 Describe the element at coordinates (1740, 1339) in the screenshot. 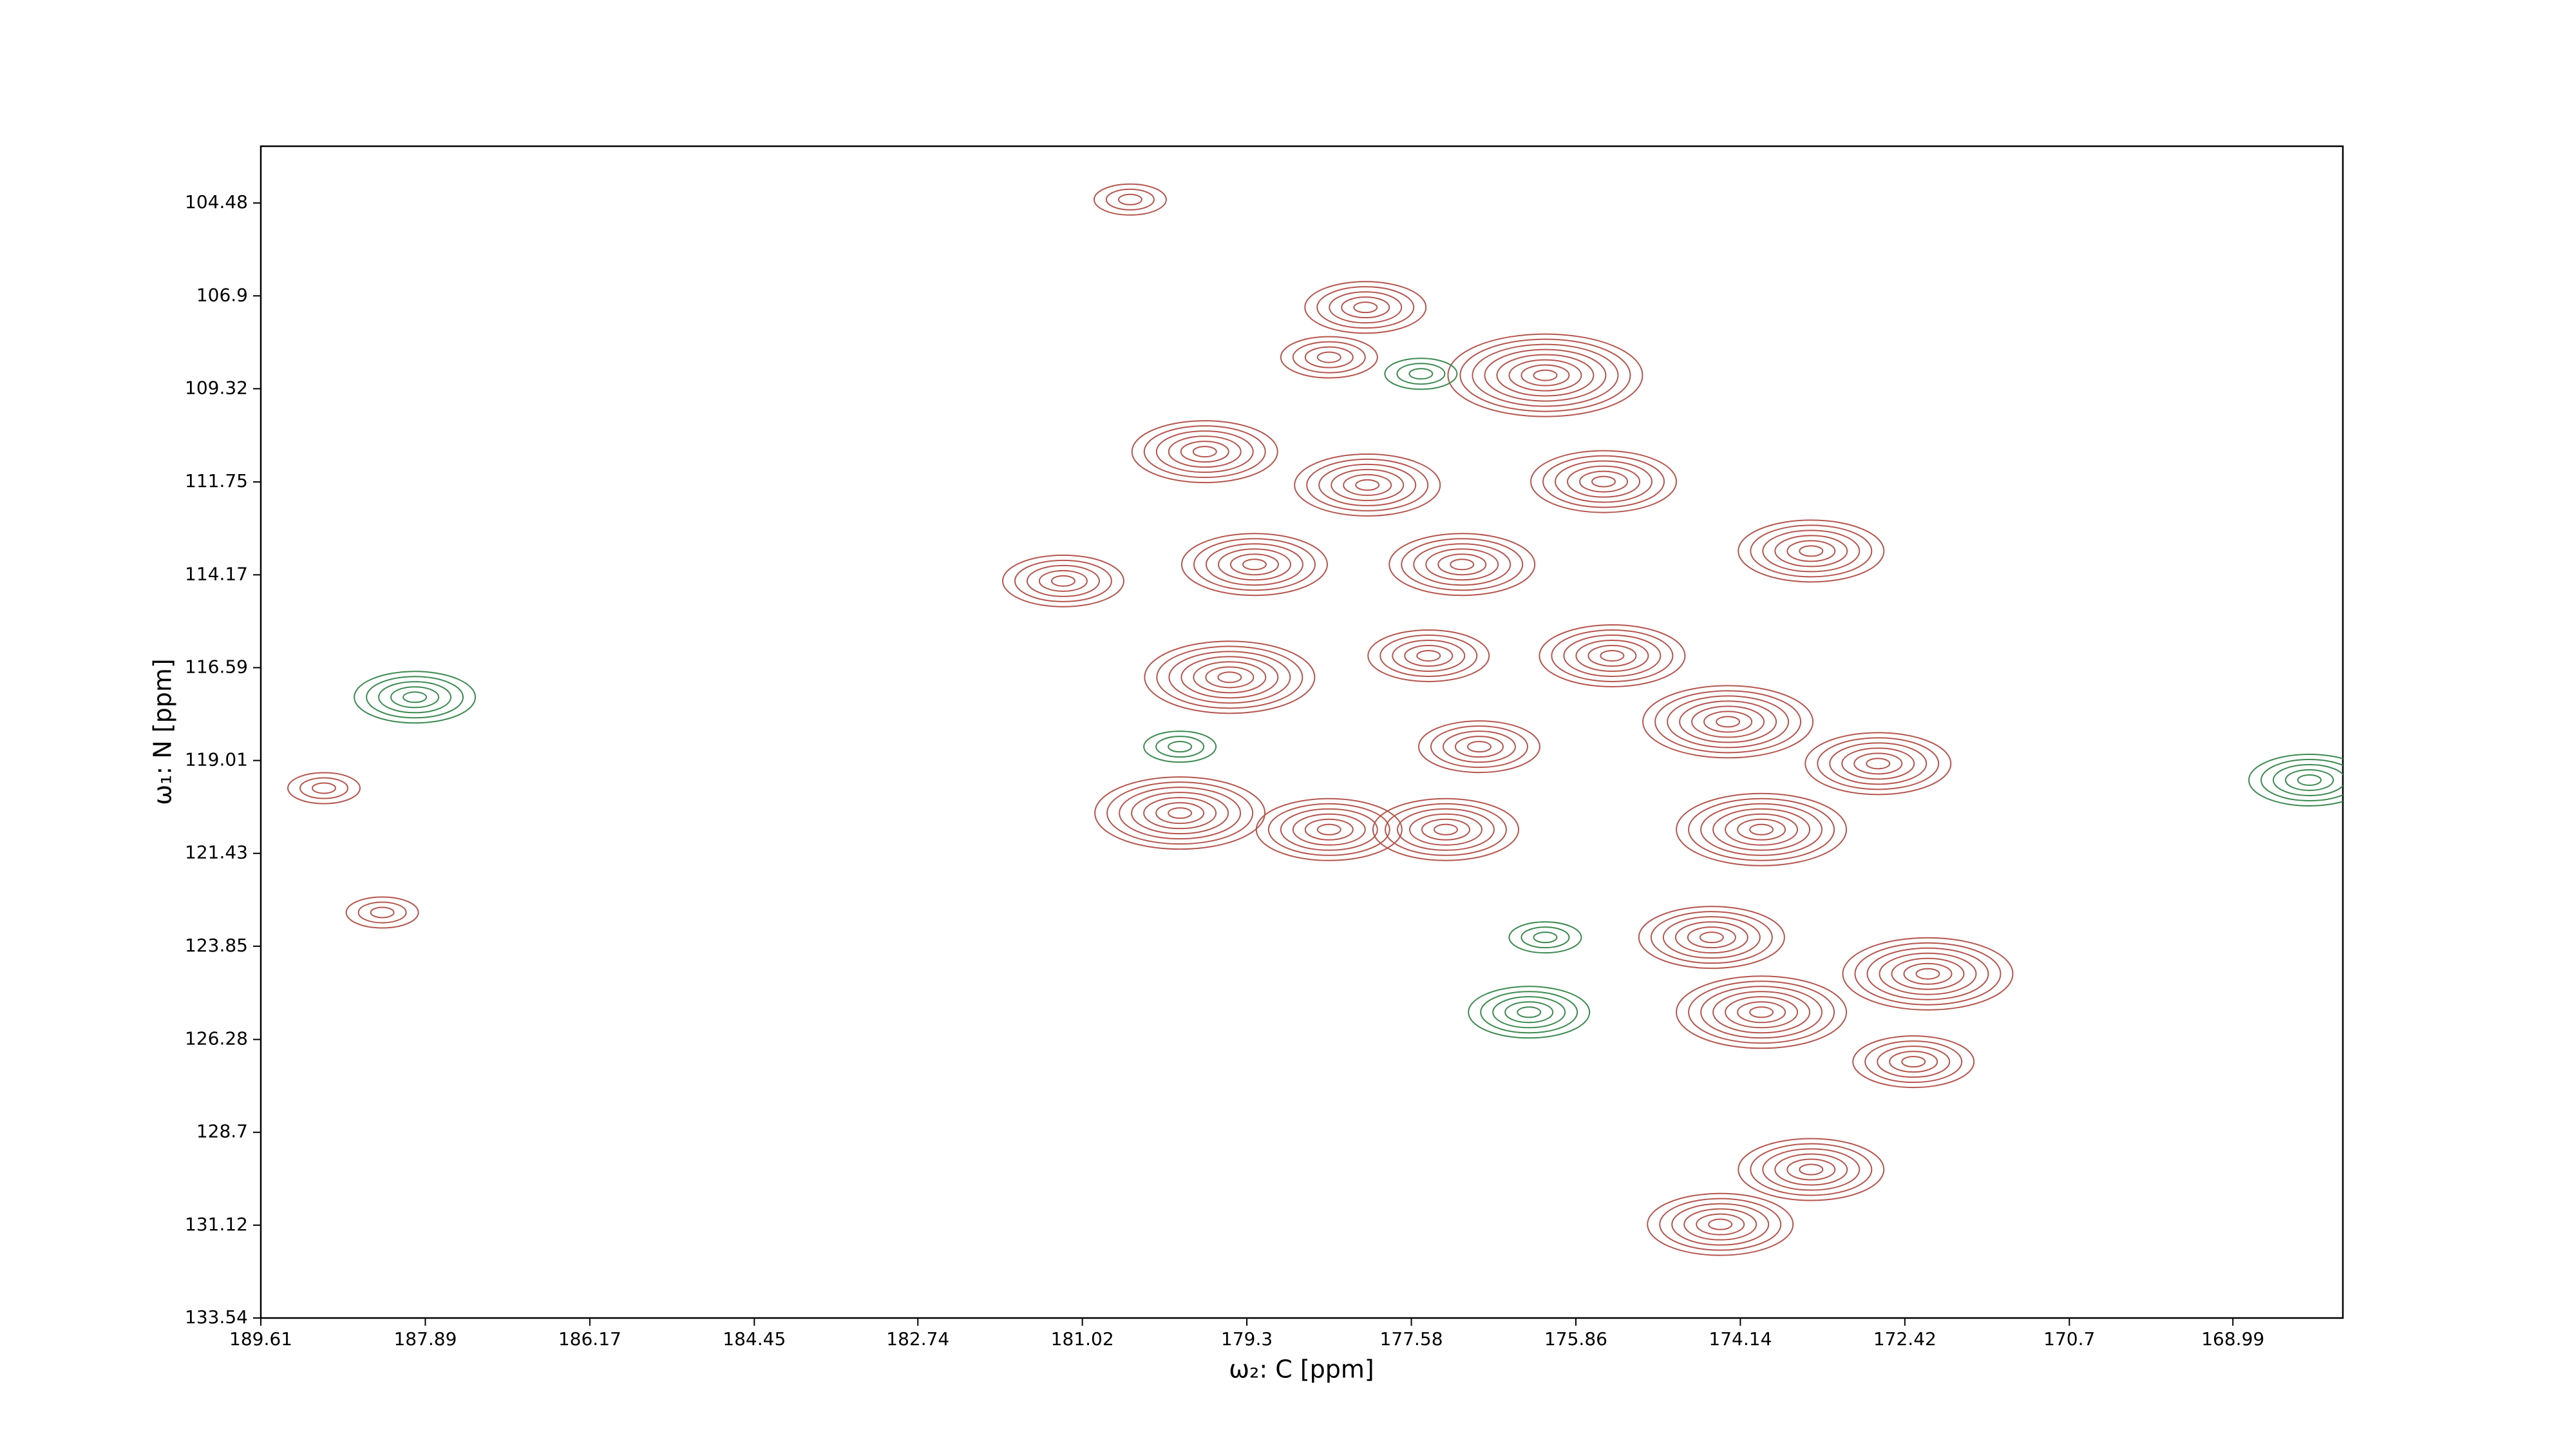

I see `x-tick-label: 174.14` at that location.